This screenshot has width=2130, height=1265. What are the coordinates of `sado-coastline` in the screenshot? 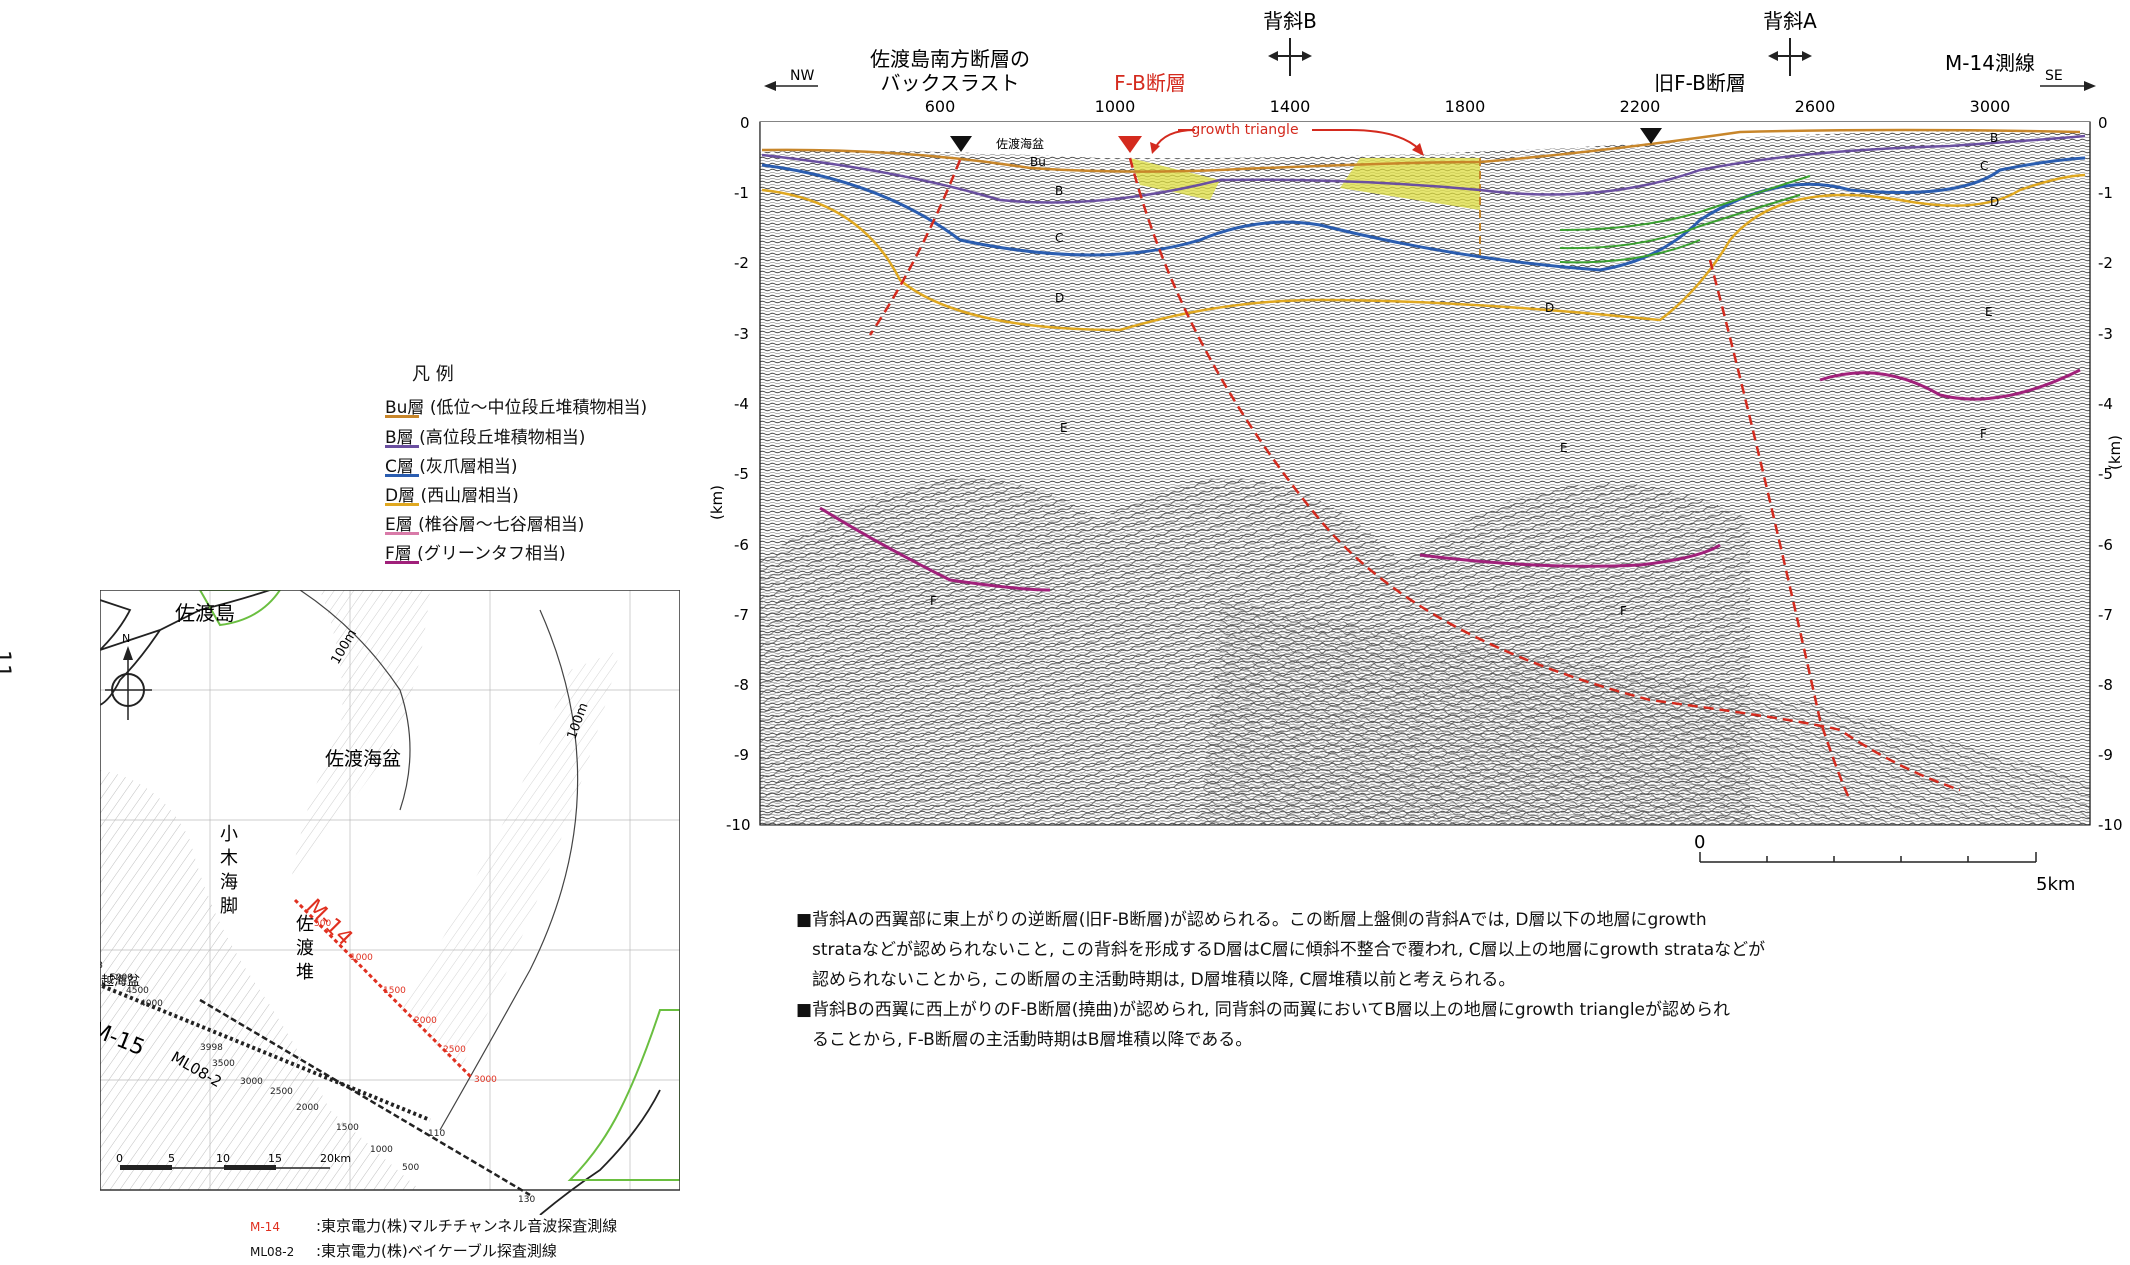 It's located at (185, 620).